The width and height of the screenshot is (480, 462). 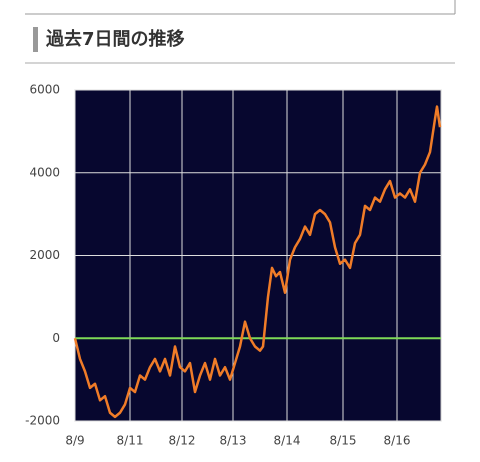 I want to click on y-tick-label: -2000, so click(x=42, y=421).